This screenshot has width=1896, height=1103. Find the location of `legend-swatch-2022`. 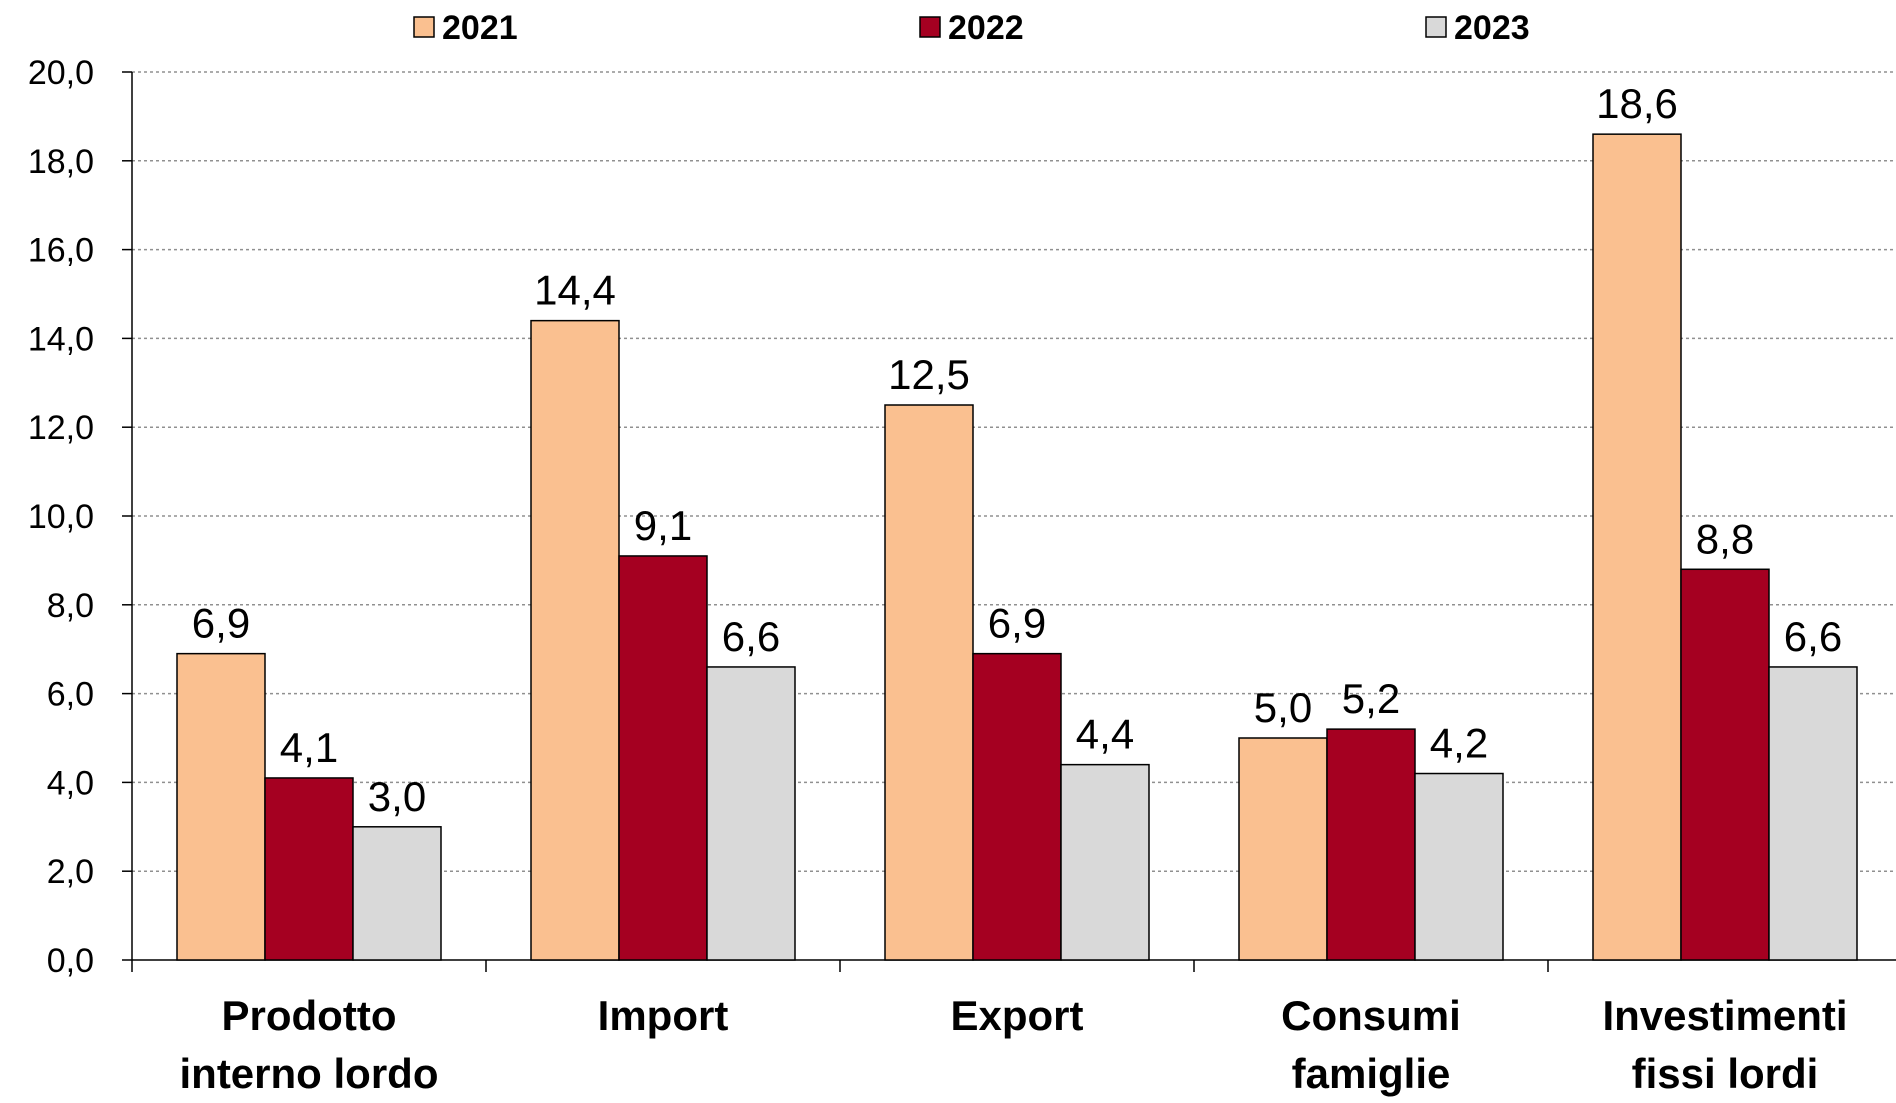

legend-swatch-2022 is located at coordinates (930, 27).